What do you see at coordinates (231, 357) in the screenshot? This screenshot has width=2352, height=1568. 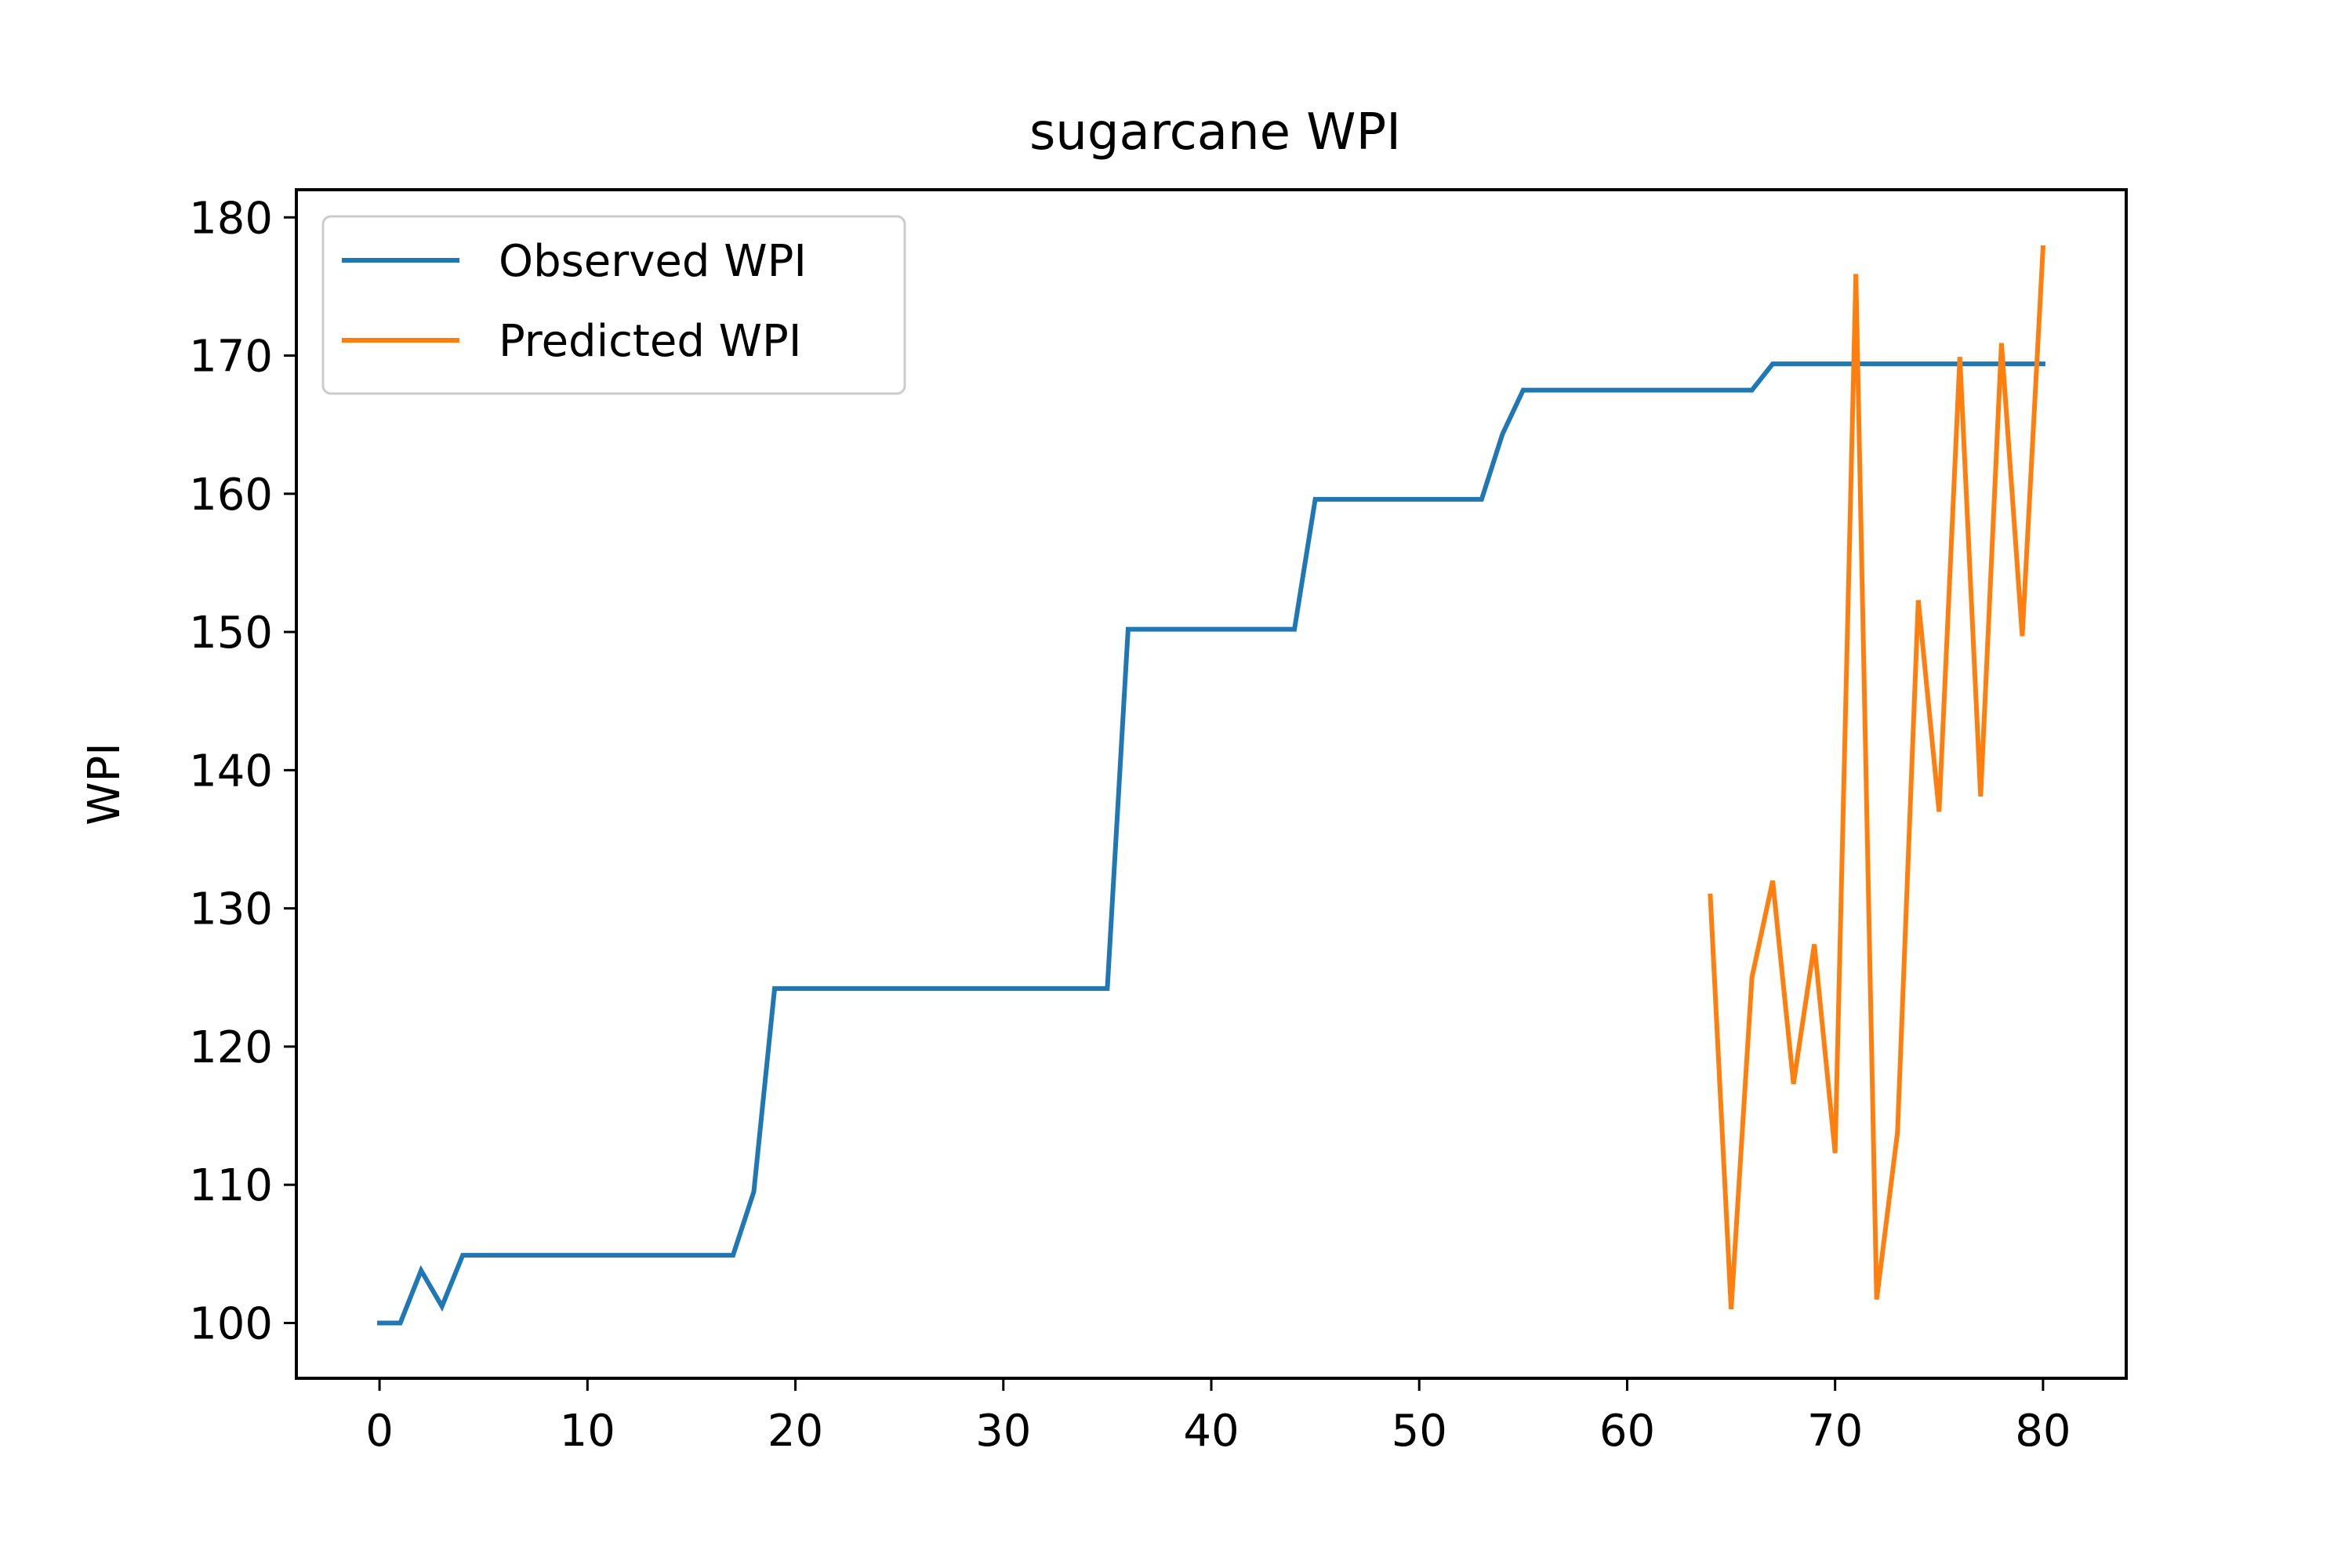 I see `y-tick-label: 170` at bounding box center [231, 357].